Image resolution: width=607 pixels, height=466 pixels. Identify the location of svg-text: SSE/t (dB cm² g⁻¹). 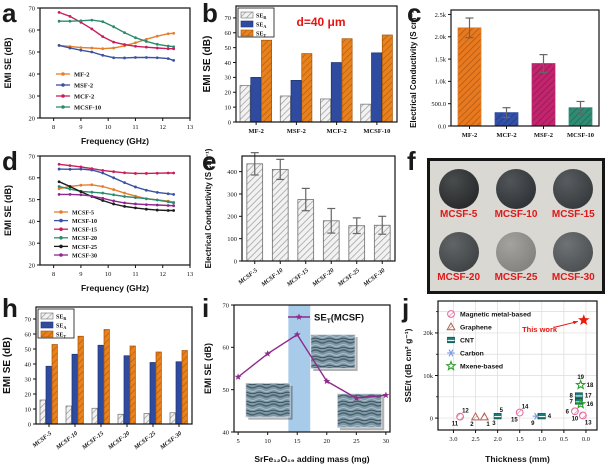
(408, 365).